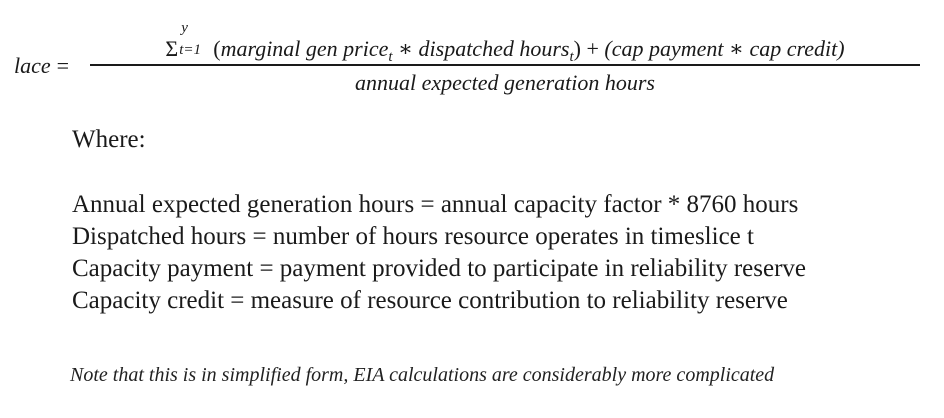 The width and height of the screenshot is (944, 418). I want to click on formula-denominator: annual expected generation hours, so click(505, 82).